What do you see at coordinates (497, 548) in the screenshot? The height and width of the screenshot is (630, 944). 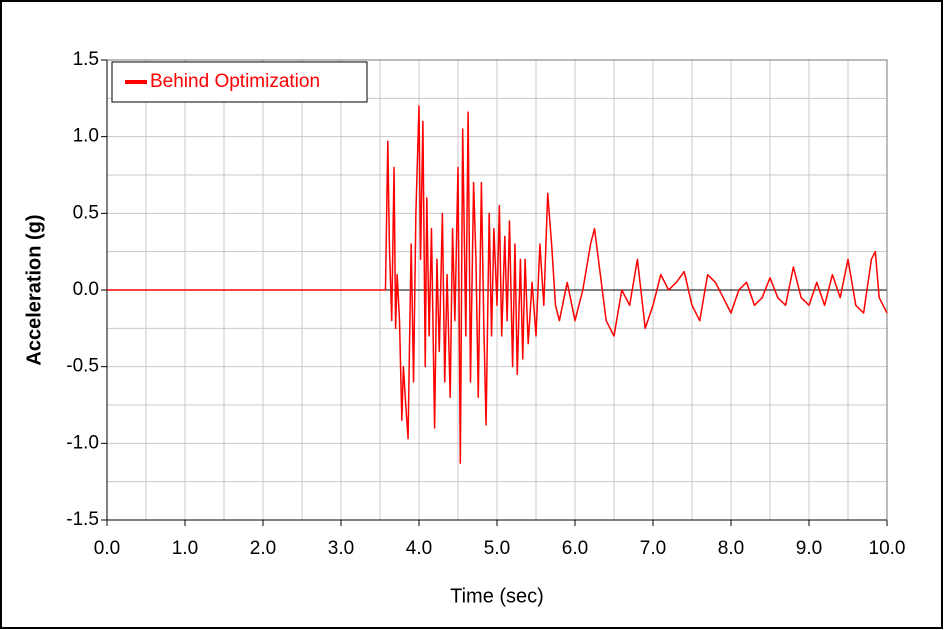 I see `x-tick-label: 5.0` at bounding box center [497, 548].